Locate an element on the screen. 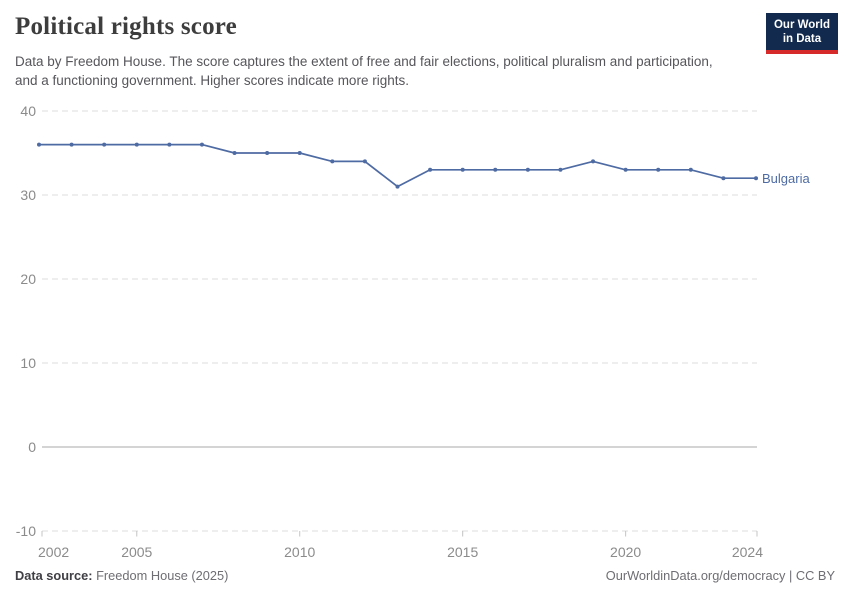 This screenshot has width=850, height=600. data-point-2016 is located at coordinates (495, 169).